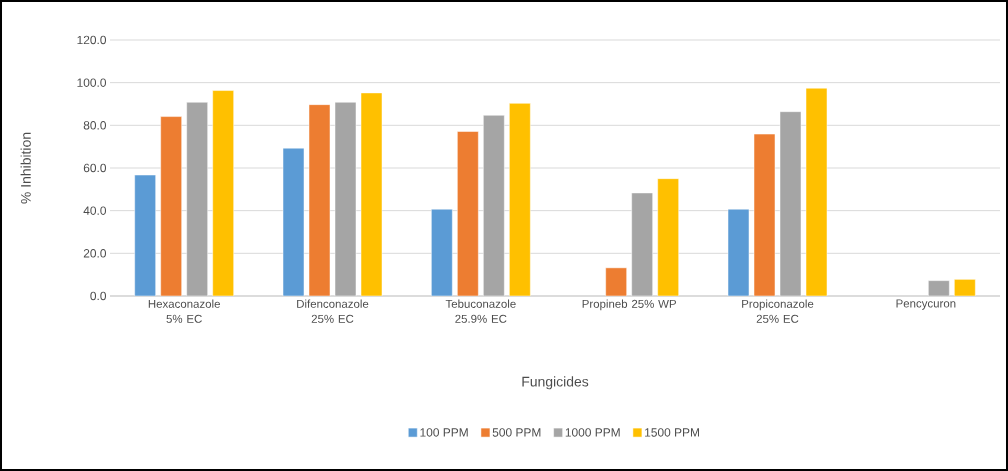  I want to click on x-tick-label: Hexaconazole 5% EC, so click(184, 311).